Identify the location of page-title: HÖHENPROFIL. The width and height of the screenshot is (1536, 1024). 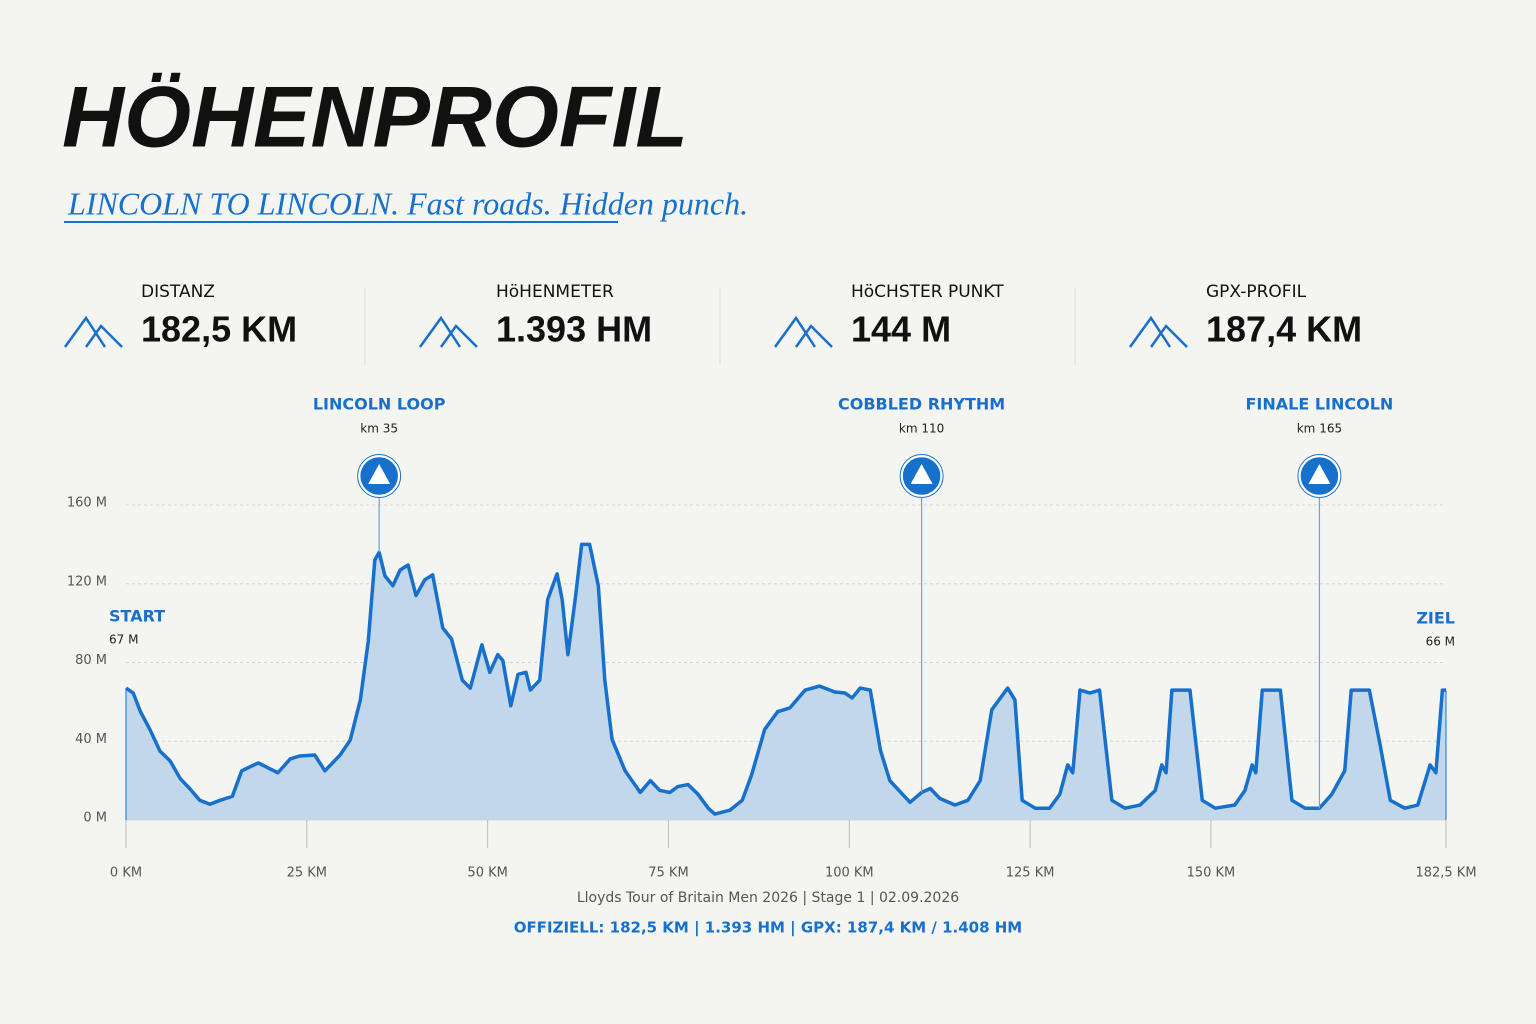
(375, 118).